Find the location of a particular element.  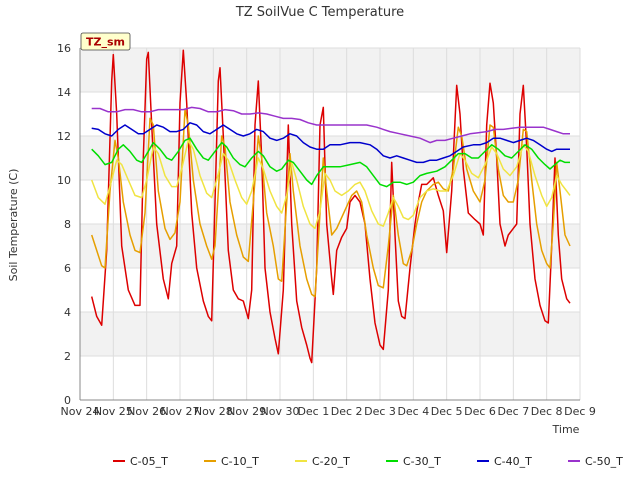

legend-label: C-50_T is located at coordinates (604, 461).